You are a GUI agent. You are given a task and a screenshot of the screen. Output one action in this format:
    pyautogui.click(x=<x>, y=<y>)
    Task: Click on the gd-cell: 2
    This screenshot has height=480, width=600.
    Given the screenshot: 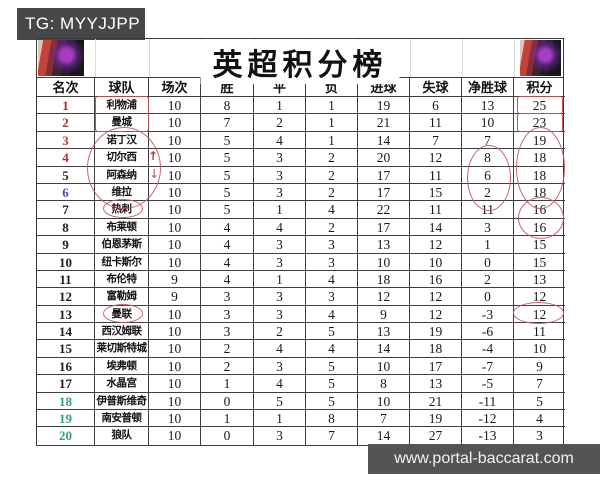 What is the action you would take?
    pyautogui.click(x=488, y=279)
    